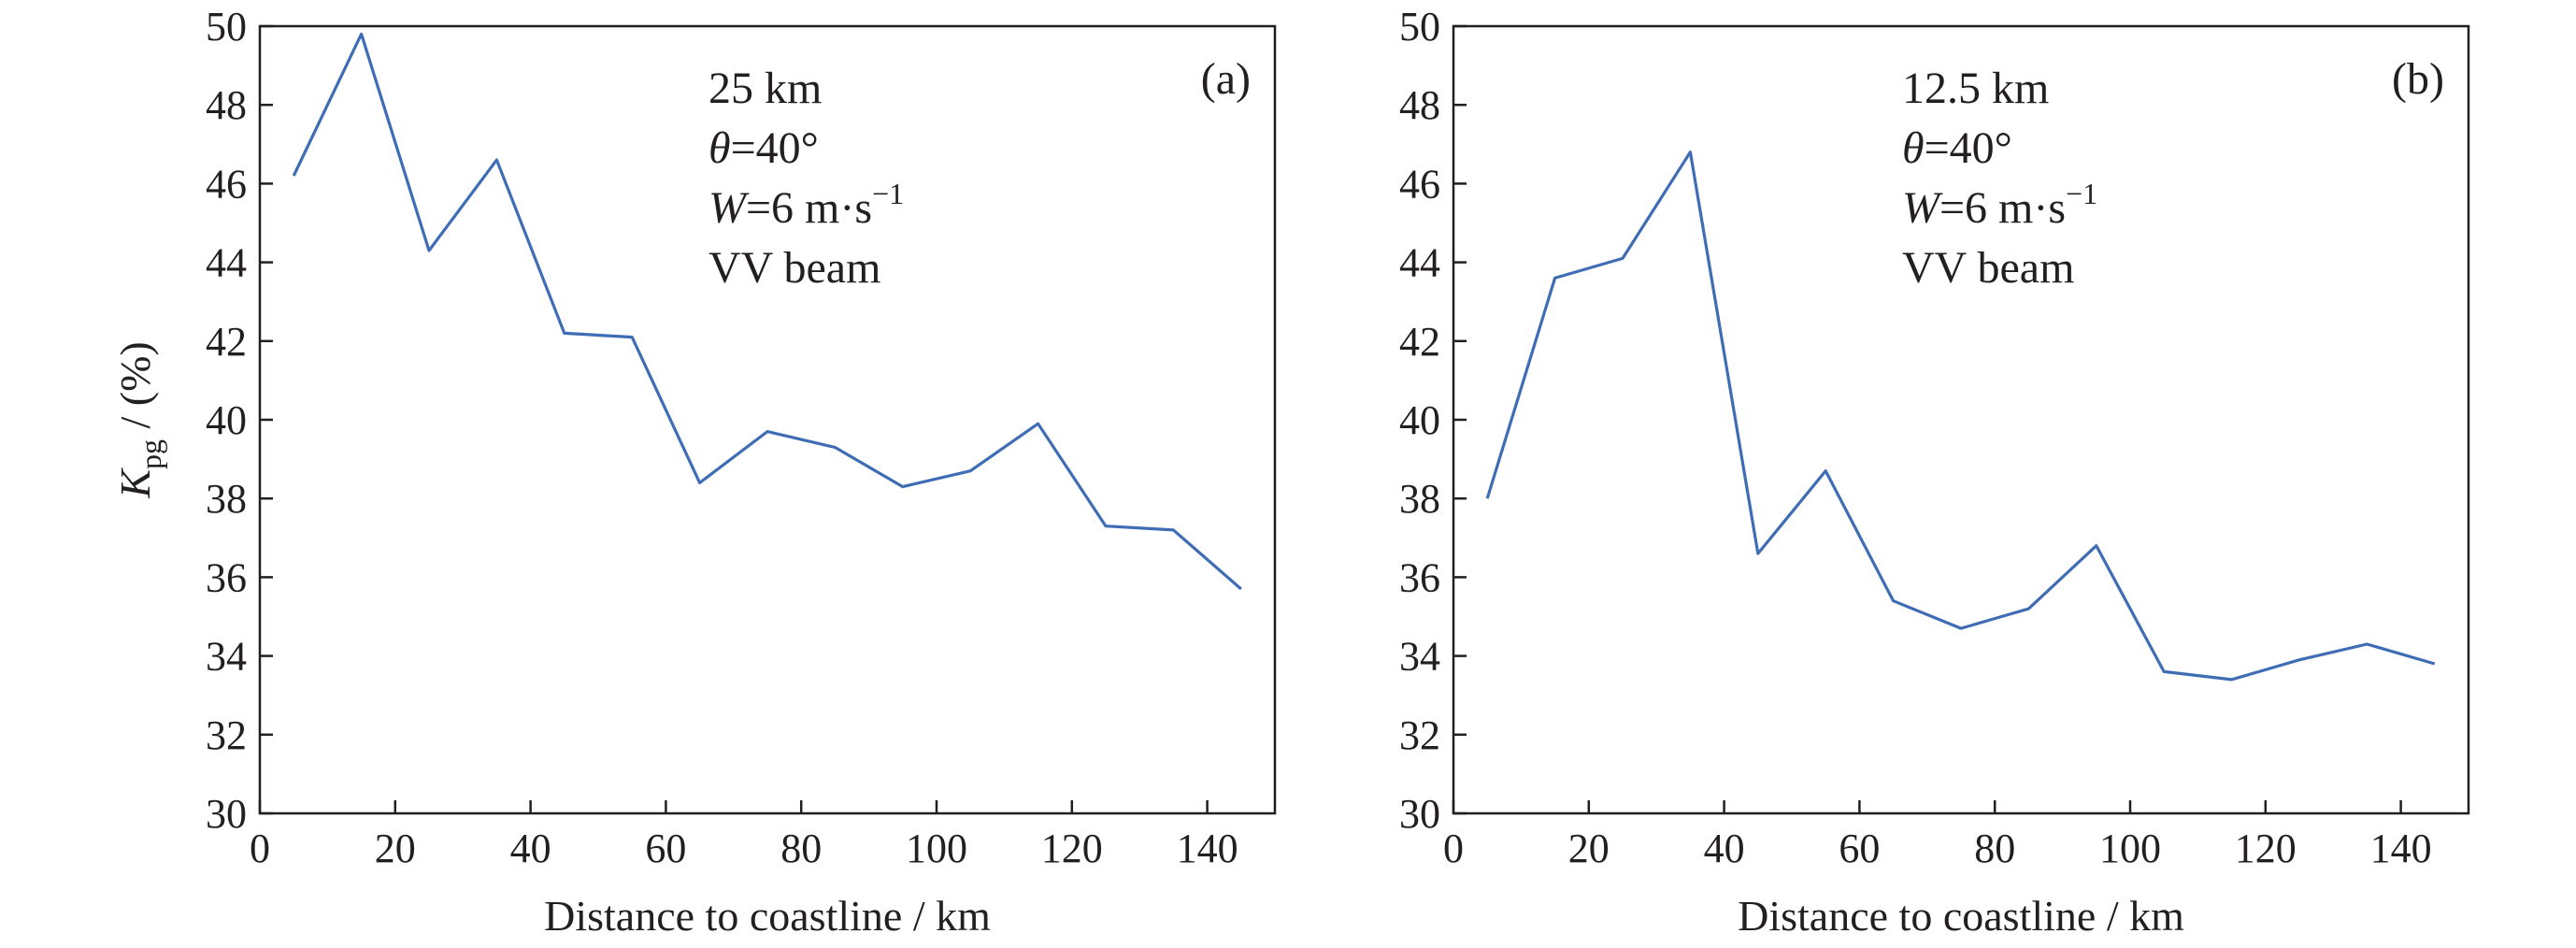 The height and width of the screenshot is (948, 2576). I want to click on annotation-line: 25 km, so click(765, 88).